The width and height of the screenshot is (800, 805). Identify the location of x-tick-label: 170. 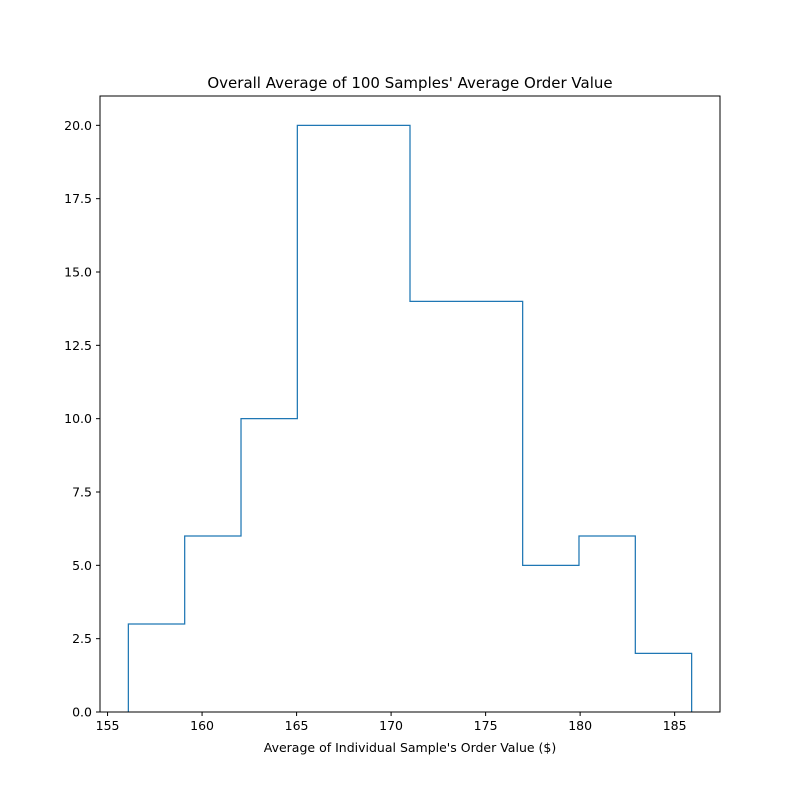
(391, 725).